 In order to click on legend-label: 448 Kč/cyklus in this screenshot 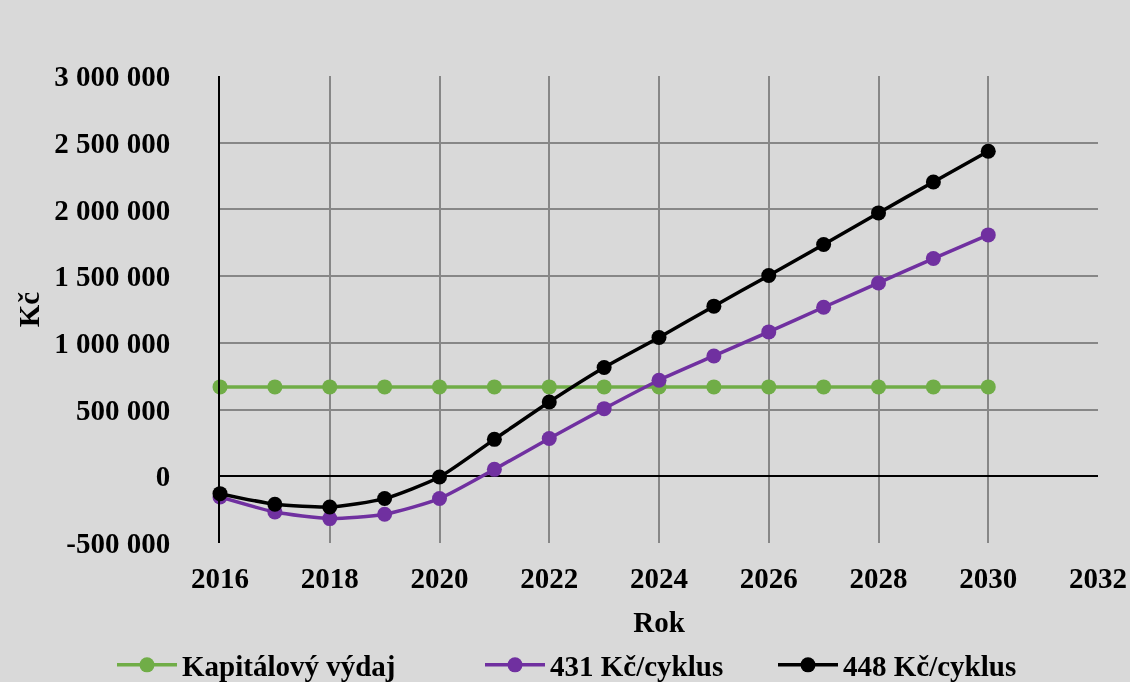, I will do `click(930, 666)`.